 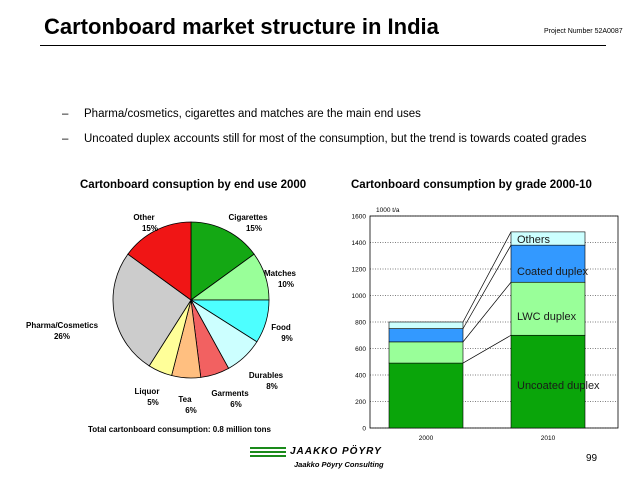 What do you see at coordinates (534, 240) in the screenshot?
I see `series-label: Others` at bounding box center [534, 240].